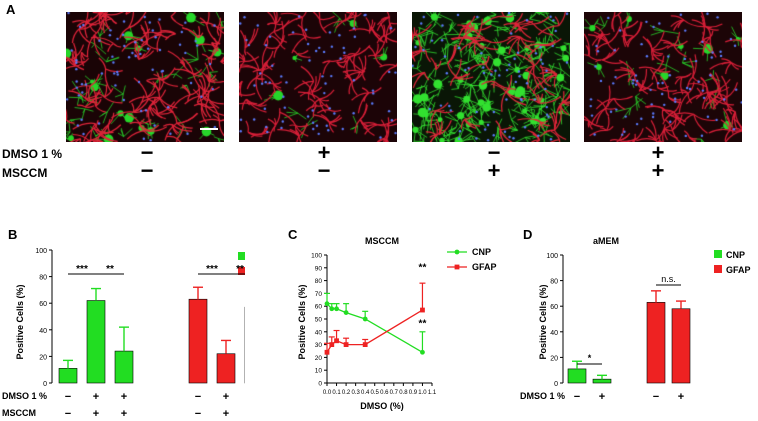  Describe the element at coordinates (25, 173) in the screenshot. I see `panel-a-row-label-msccm: MSCCM` at that location.